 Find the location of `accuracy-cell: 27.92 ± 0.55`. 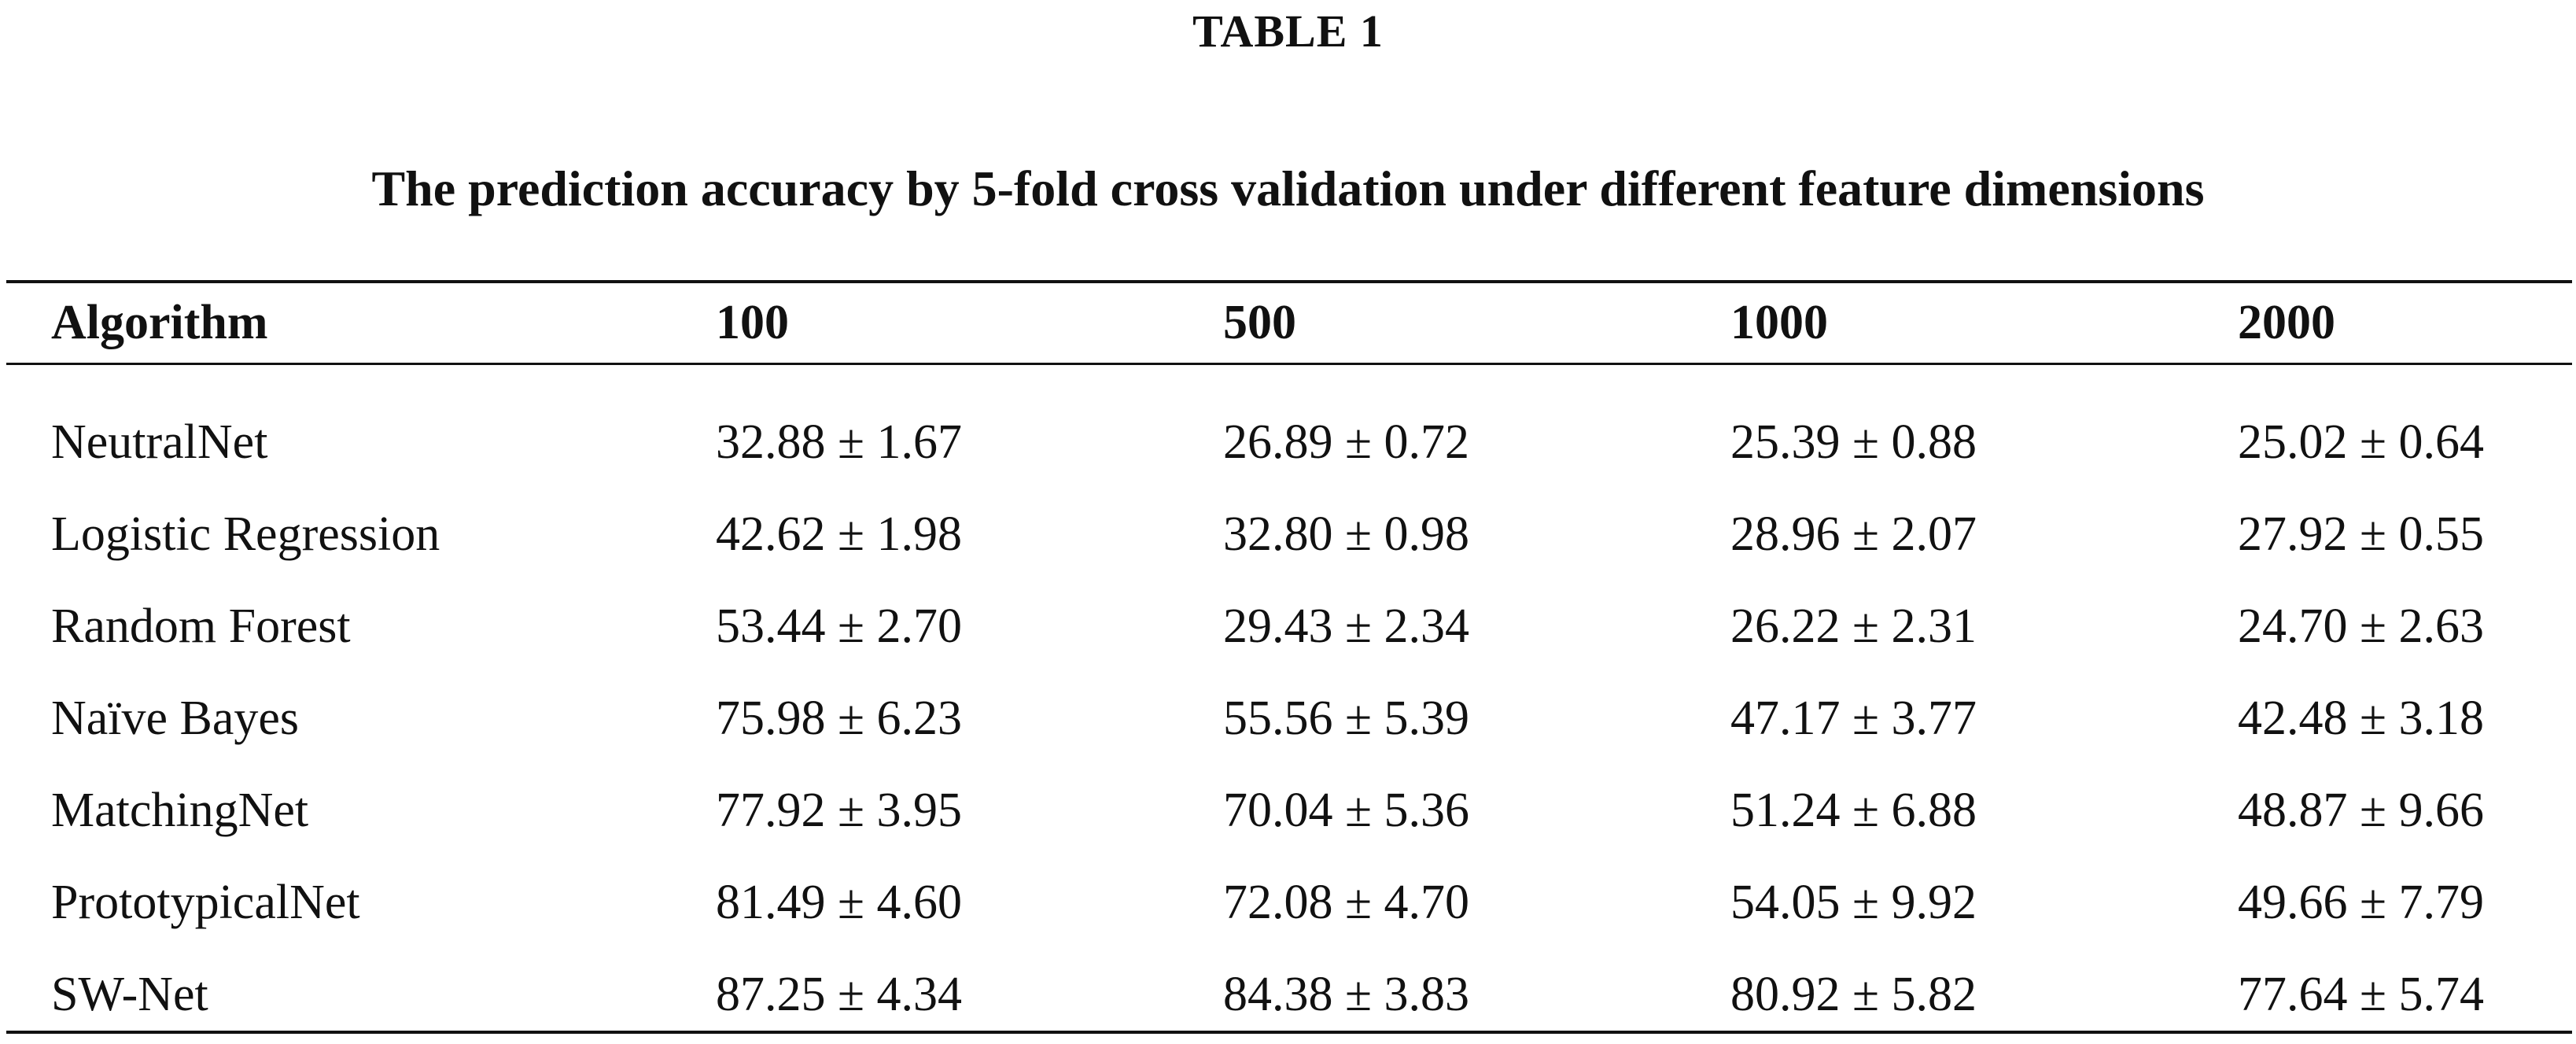

accuracy-cell: 27.92 ± 0.55 is located at coordinates (2361, 534).